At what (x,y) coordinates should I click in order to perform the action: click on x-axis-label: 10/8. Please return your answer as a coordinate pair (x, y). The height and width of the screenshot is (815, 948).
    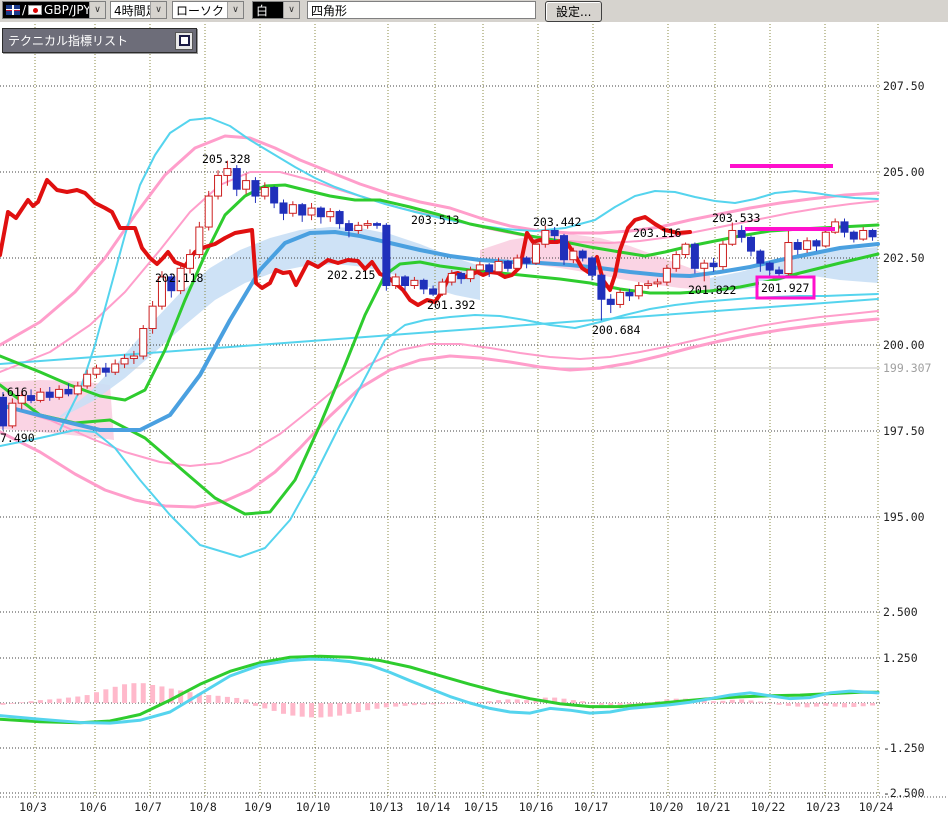
    Looking at the image, I should click on (203, 807).